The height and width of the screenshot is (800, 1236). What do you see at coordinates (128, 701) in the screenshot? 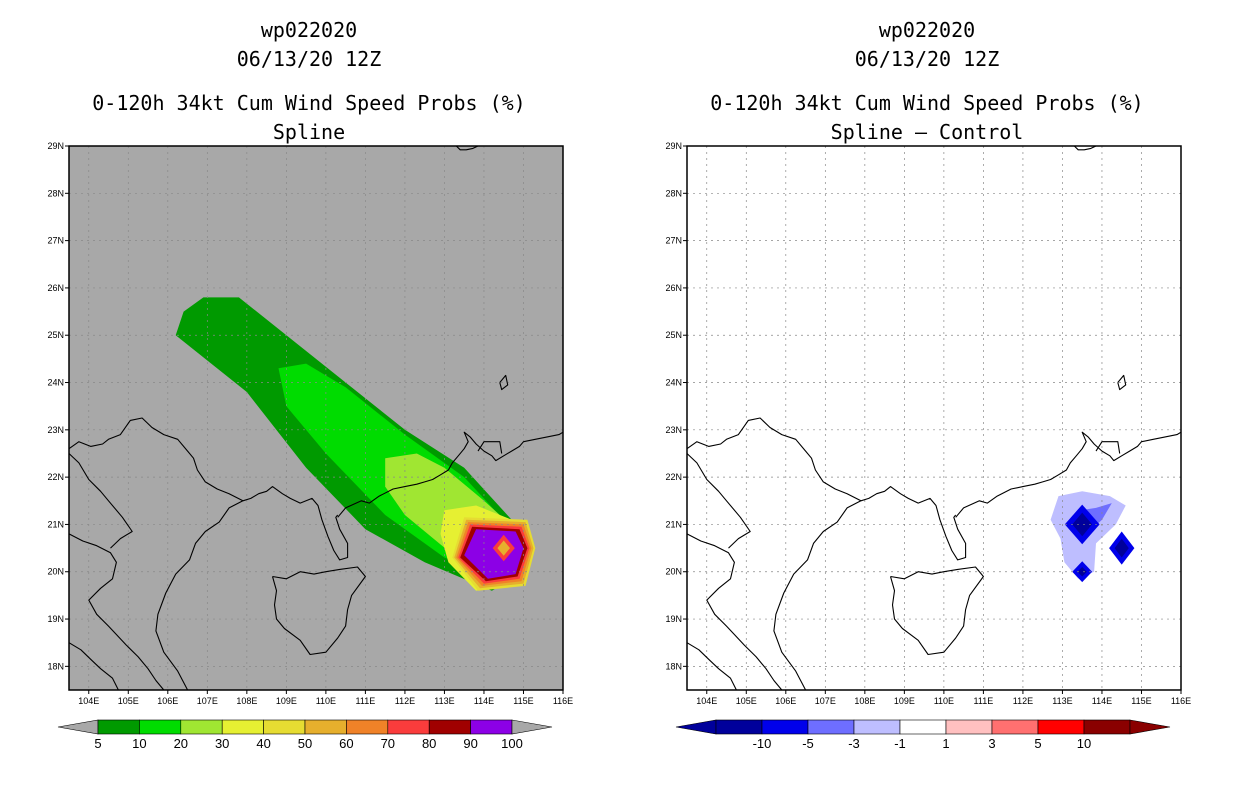
I see `x-tick-label: 105E` at bounding box center [128, 701].